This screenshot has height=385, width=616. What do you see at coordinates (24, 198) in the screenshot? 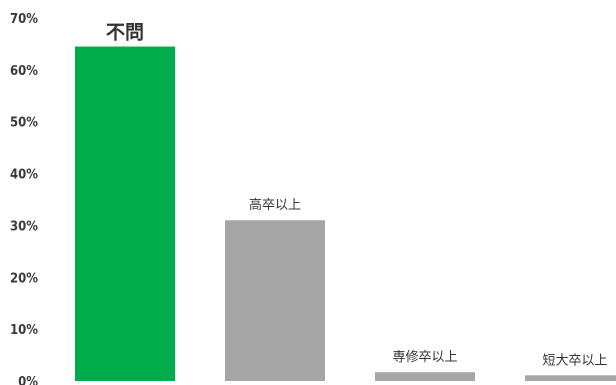
I see `y-axis: 0% 10% 20% 30% 40% 50% 60% 70%` at bounding box center [24, 198].